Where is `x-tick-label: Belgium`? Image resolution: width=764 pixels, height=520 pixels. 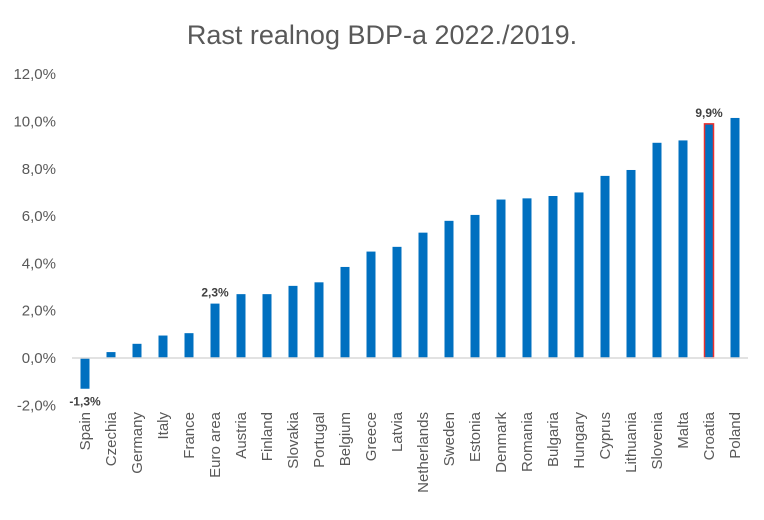
x-tick-label: Belgium is located at coordinates (345, 439).